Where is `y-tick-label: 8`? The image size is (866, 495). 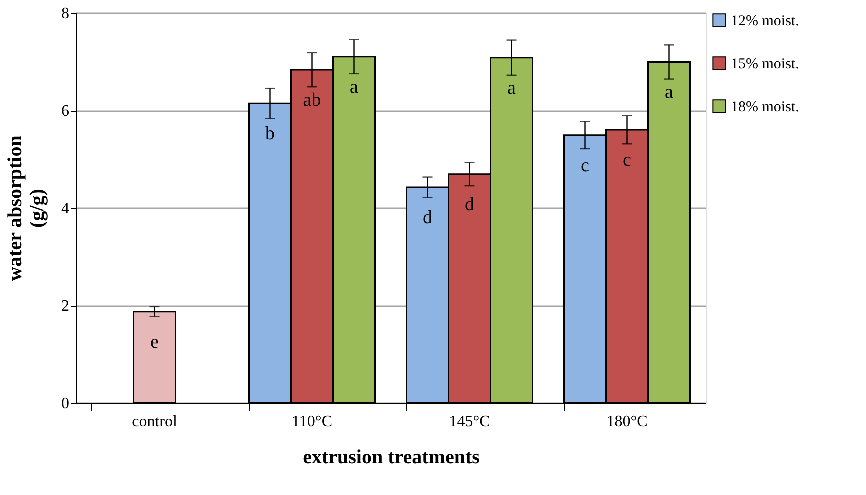 y-tick-label: 8 is located at coordinates (66, 14).